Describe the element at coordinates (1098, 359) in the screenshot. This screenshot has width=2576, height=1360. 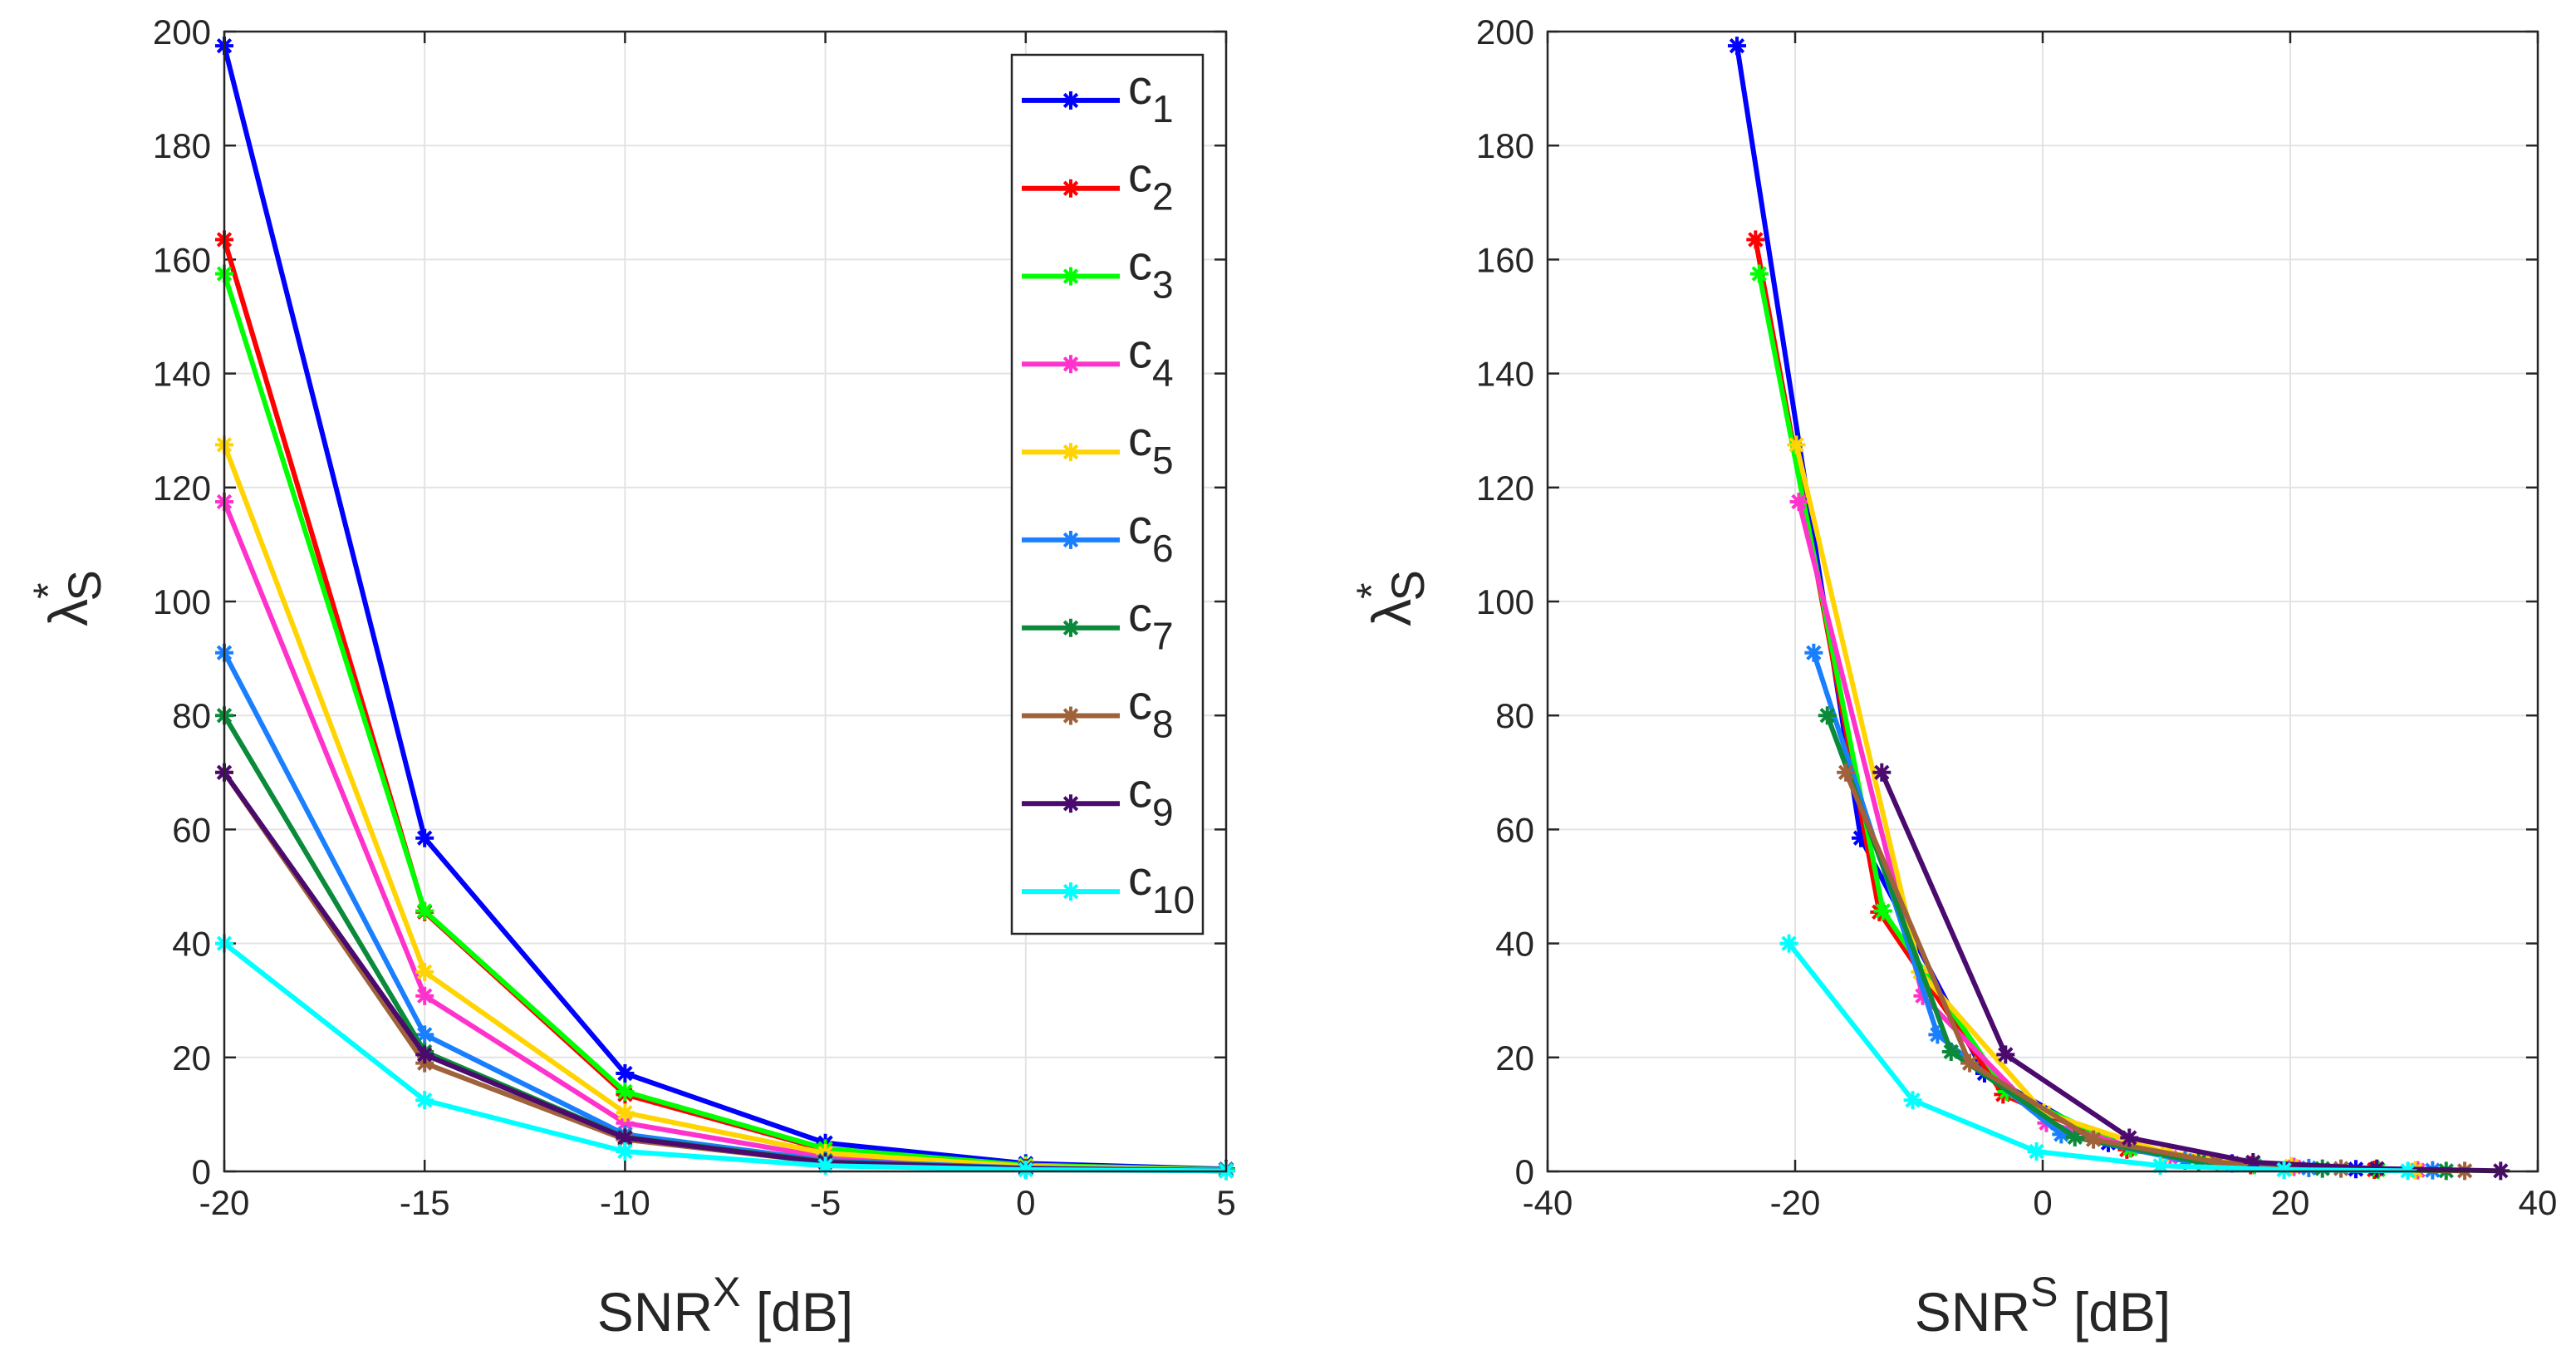
I see `legend-item-4: c4` at that location.